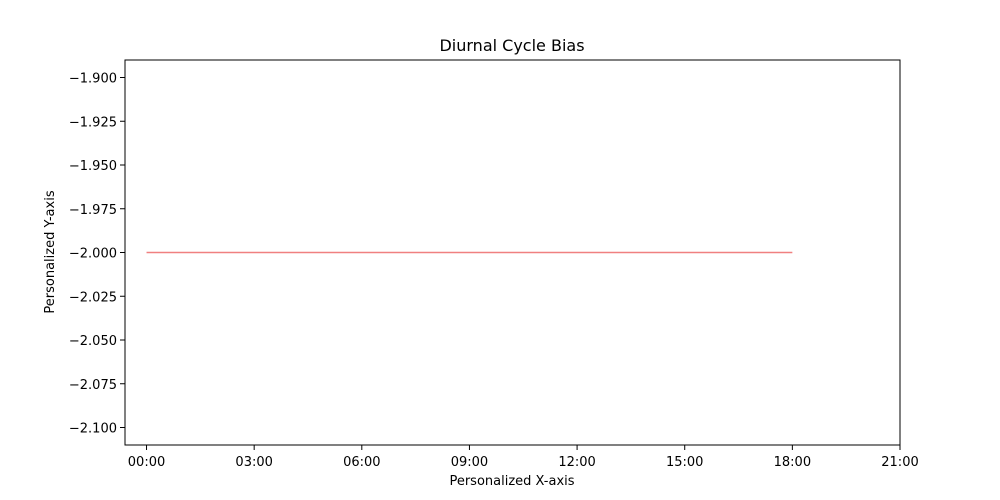 Image resolution: width=1000 pixels, height=500 pixels. What do you see at coordinates (93, 79) in the screenshot?
I see `y-tick-label: −1.900` at bounding box center [93, 79].